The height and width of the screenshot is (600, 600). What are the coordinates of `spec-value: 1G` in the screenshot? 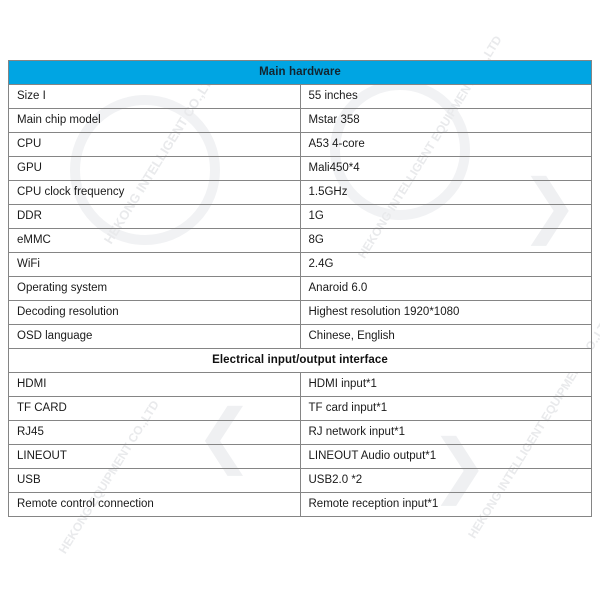 It's located at (445, 216).